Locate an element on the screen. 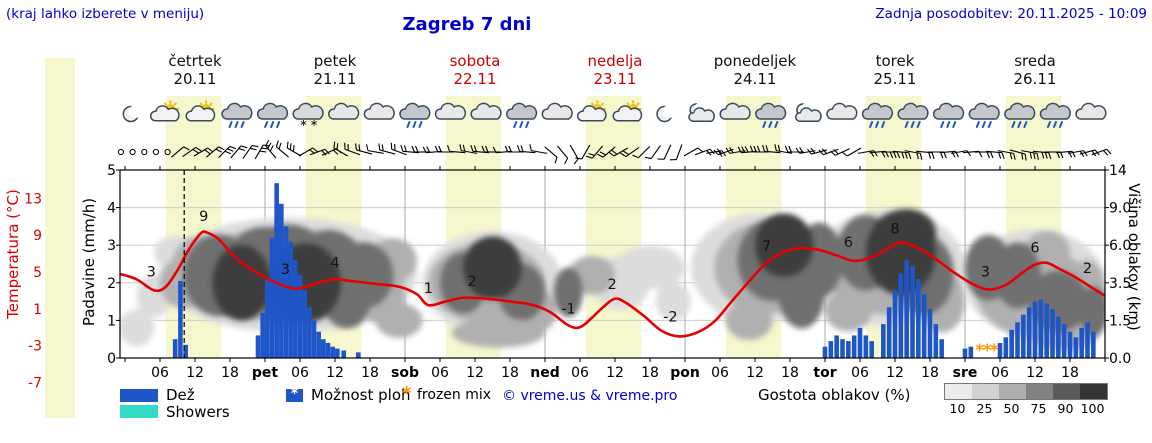 The width and height of the screenshot is (1152, 443). svg-text: 2 is located at coordinates (1087, 269).